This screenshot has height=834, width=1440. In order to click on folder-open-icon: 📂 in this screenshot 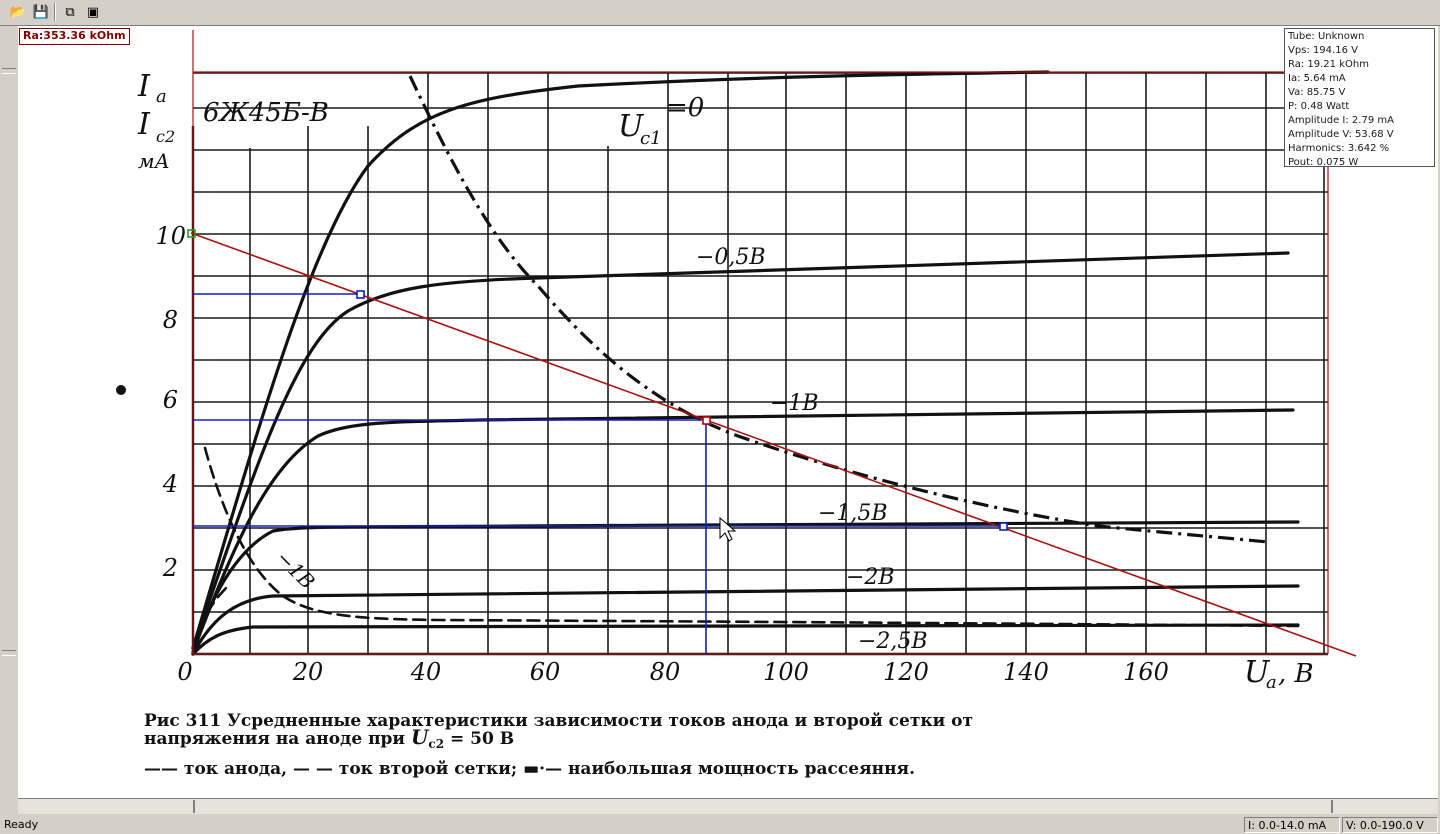, I will do `click(18, 12)`.